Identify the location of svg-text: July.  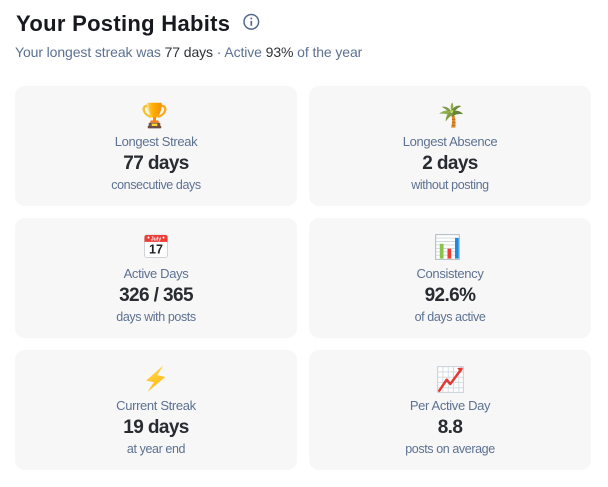
(156, 239).